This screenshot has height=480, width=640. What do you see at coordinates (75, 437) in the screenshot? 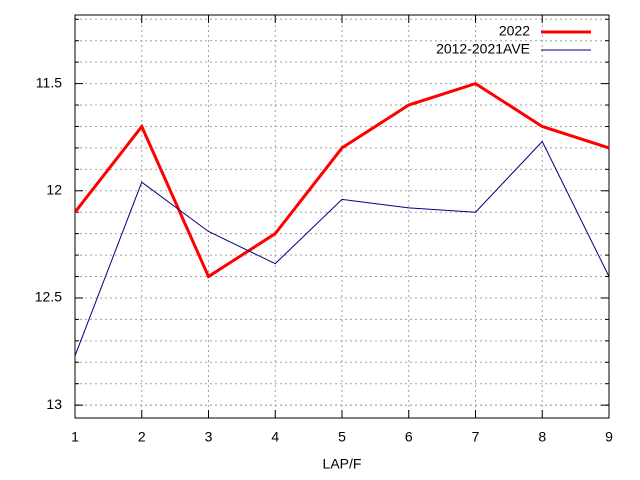
I see `x-tick-label: 1` at bounding box center [75, 437].